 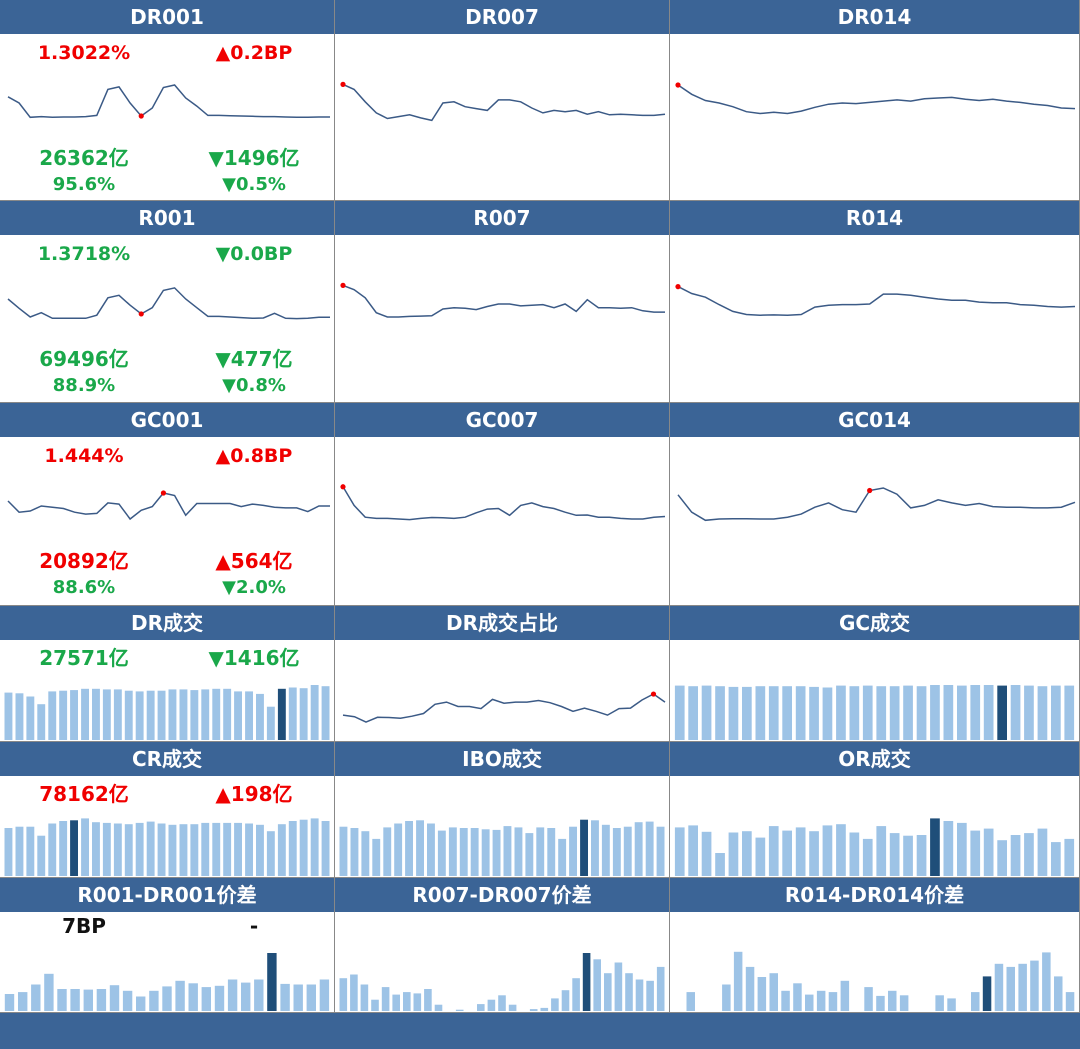 I want to click on panel-r001: R001 1.3718% ▼0.0BP 69496亿 ▼477亿 88.9% ▼0.8%, so click(x=167, y=302).